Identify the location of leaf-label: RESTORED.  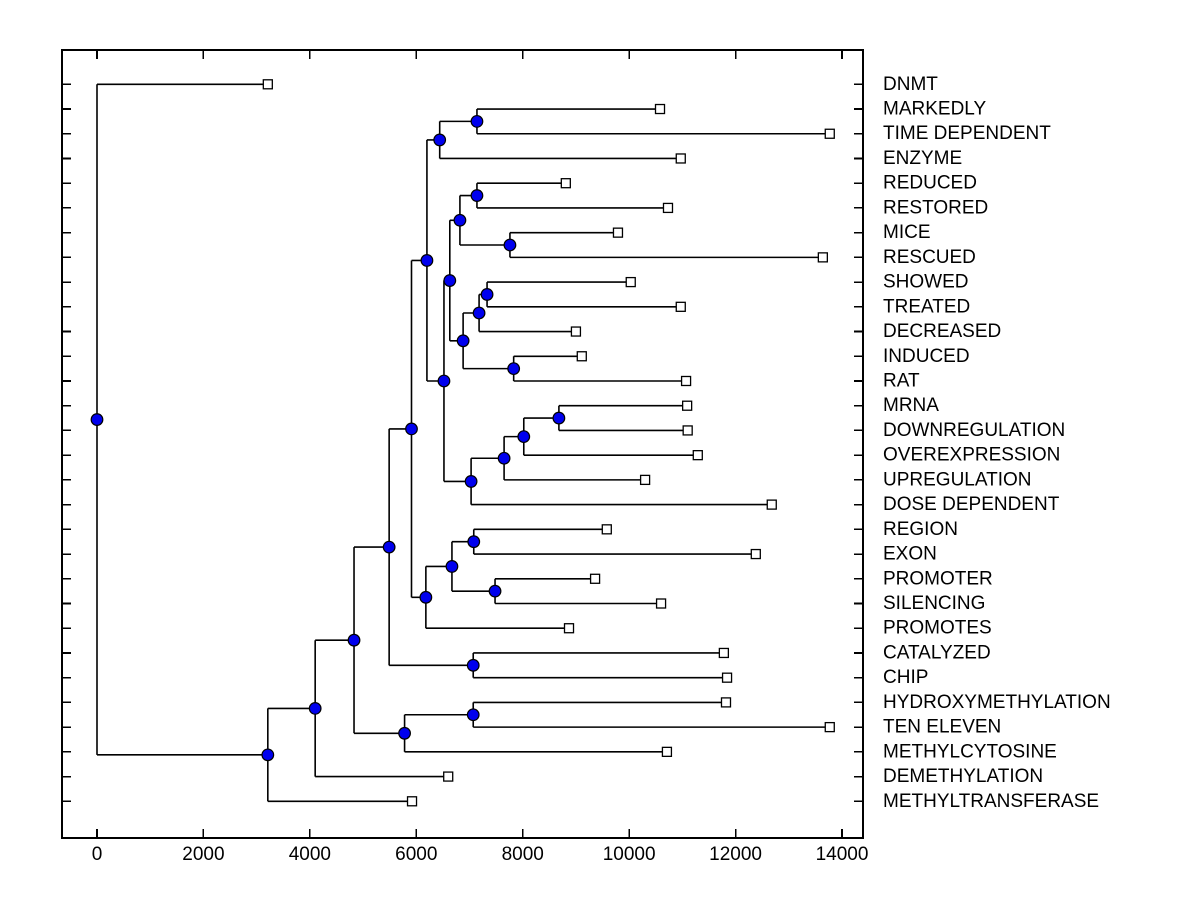
(935, 207).